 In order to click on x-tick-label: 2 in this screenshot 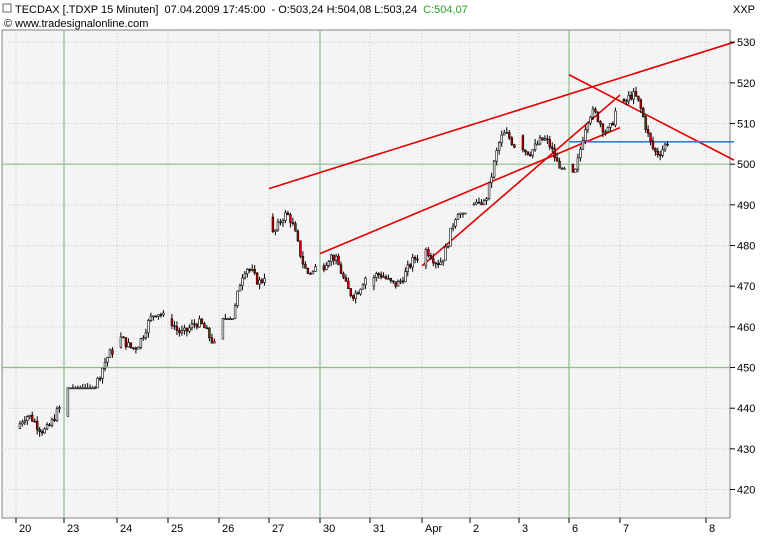, I will do `click(476, 529)`.